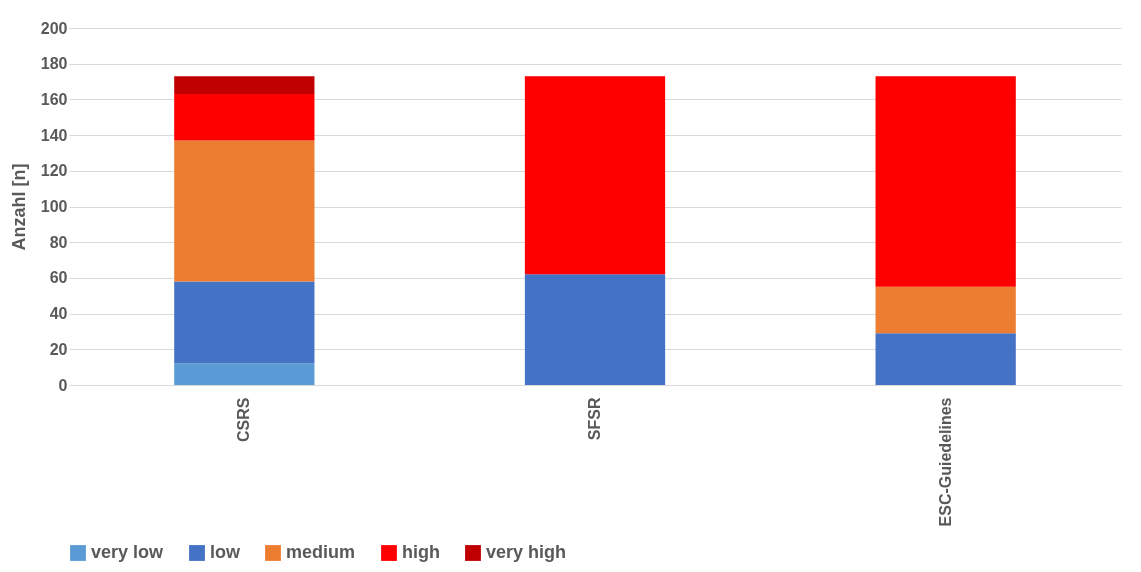 The width and height of the screenshot is (1141, 572). What do you see at coordinates (244, 419) in the screenshot?
I see `x-tick-label: CSRS` at bounding box center [244, 419].